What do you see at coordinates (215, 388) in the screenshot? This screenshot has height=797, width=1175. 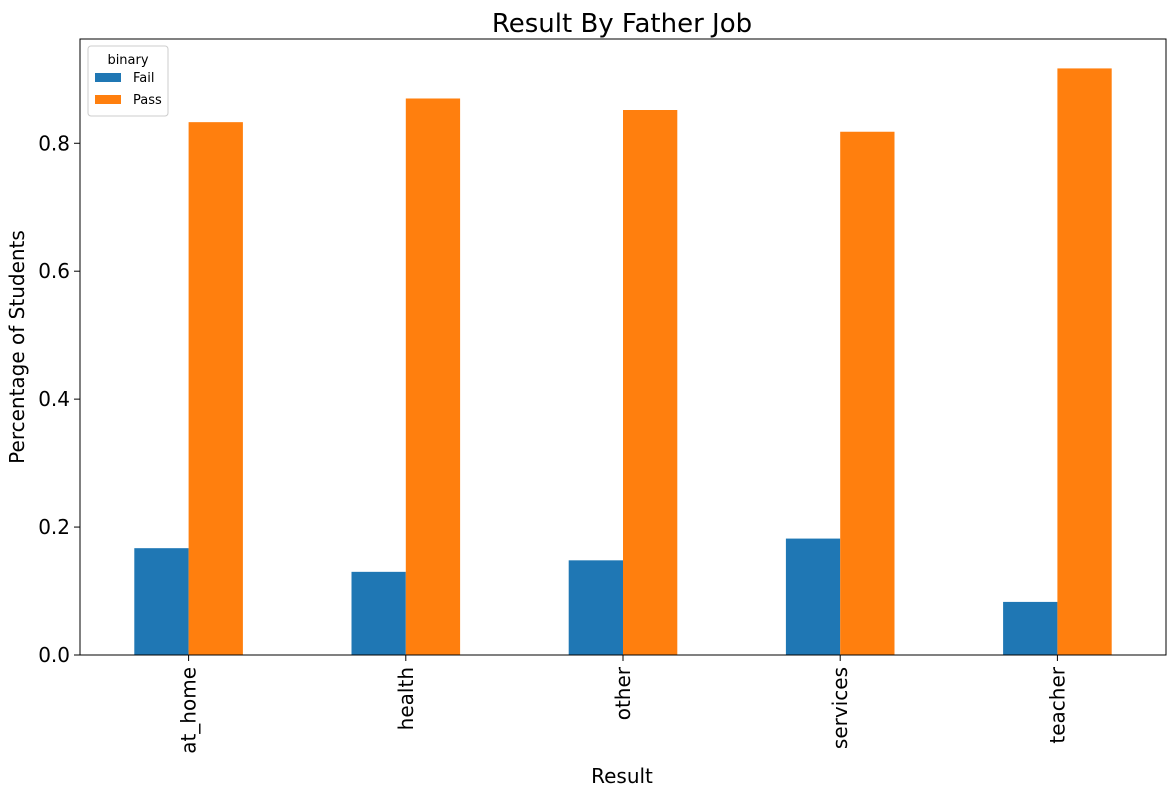 I see `bar-pass-at_home` at bounding box center [215, 388].